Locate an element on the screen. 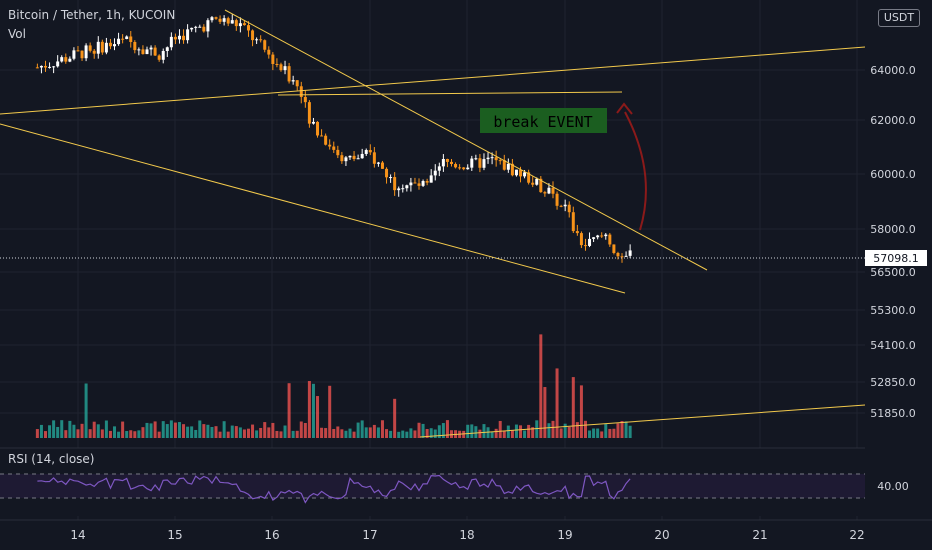 Image resolution: width=932 pixels, height=550 pixels. currency-badge: USDT is located at coordinates (899, 18).